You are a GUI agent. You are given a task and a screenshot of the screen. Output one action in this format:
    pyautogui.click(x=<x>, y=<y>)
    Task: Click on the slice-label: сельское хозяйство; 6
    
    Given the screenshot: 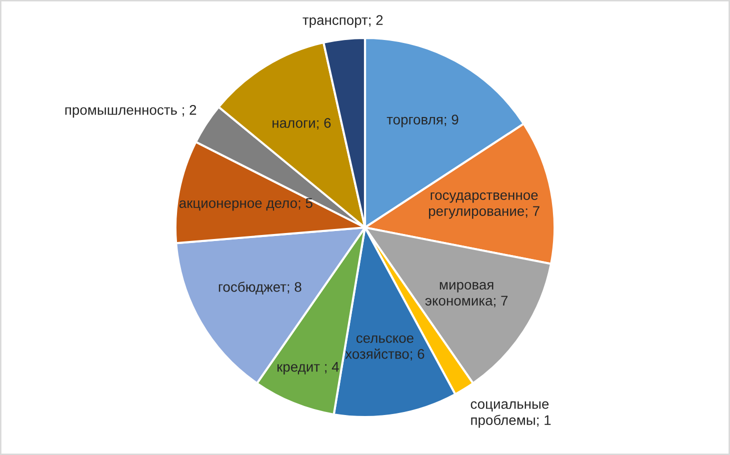 What is the action you would take?
    pyautogui.click(x=384, y=348)
    